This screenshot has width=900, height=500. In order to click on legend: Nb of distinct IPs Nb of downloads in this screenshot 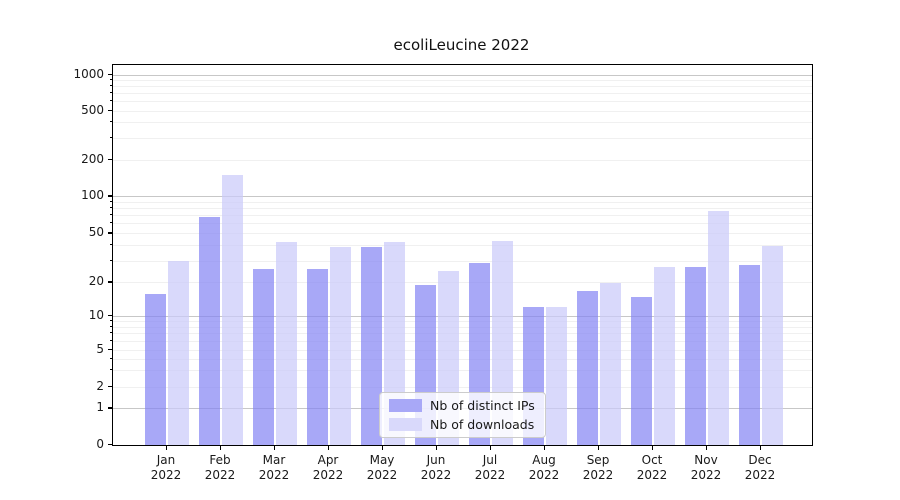, I will do `click(462, 415)`.